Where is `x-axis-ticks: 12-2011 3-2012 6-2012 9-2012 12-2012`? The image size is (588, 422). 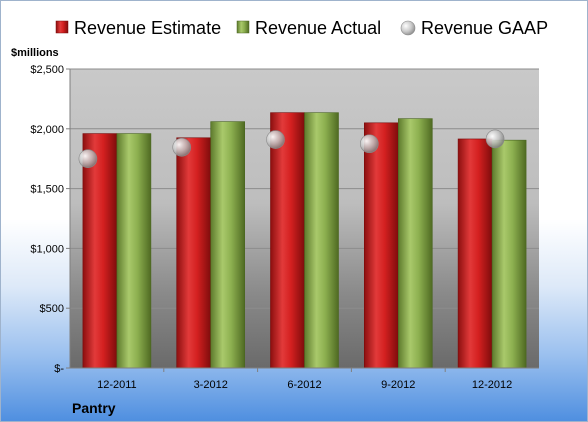
x-axis-ticks: 12-2011 3-2012 6-2012 9-2012 12-2012 is located at coordinates (304, 379).